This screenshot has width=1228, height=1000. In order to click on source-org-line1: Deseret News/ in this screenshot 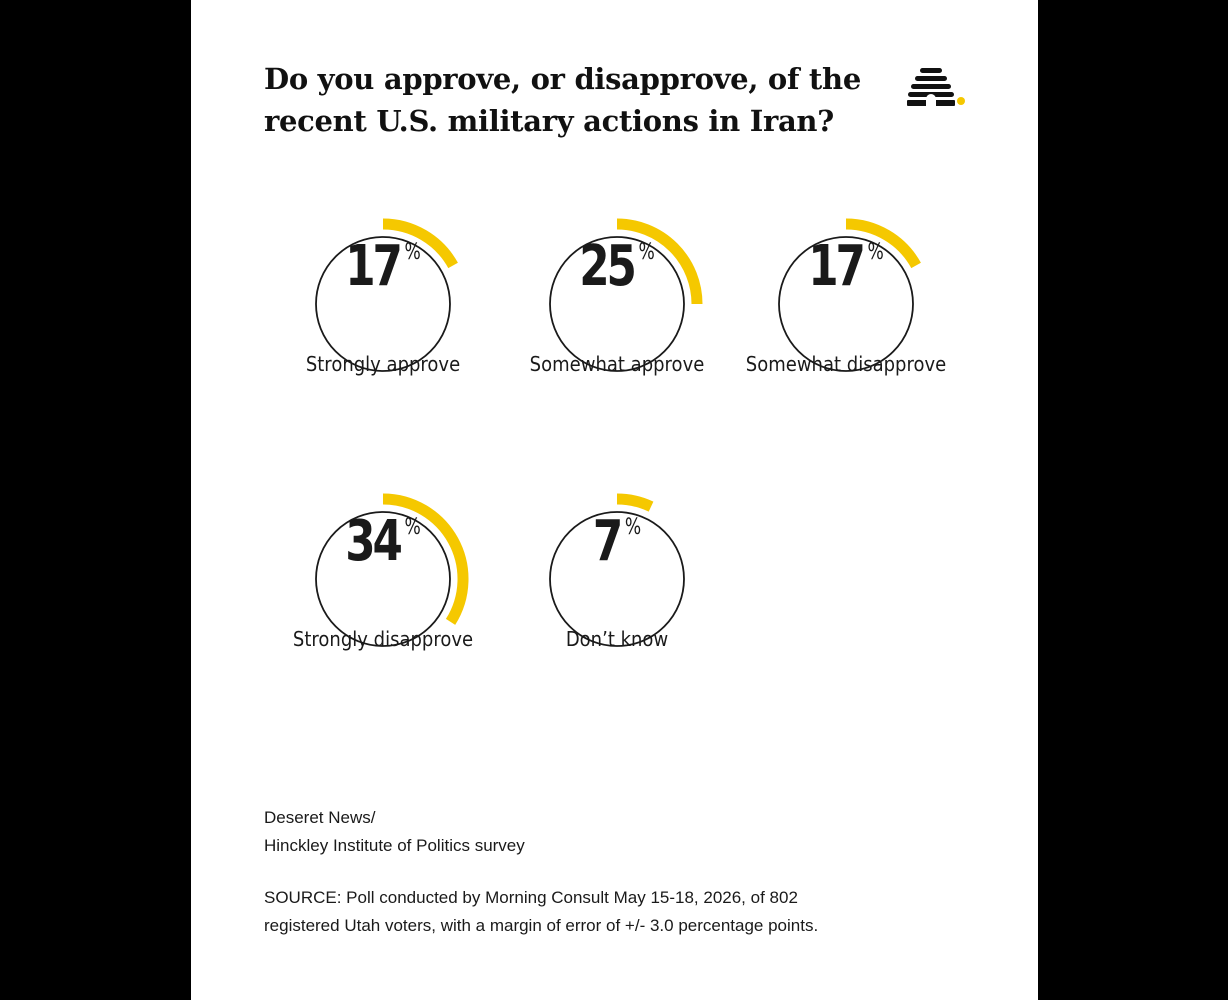, I will do `click(320, 817)`.